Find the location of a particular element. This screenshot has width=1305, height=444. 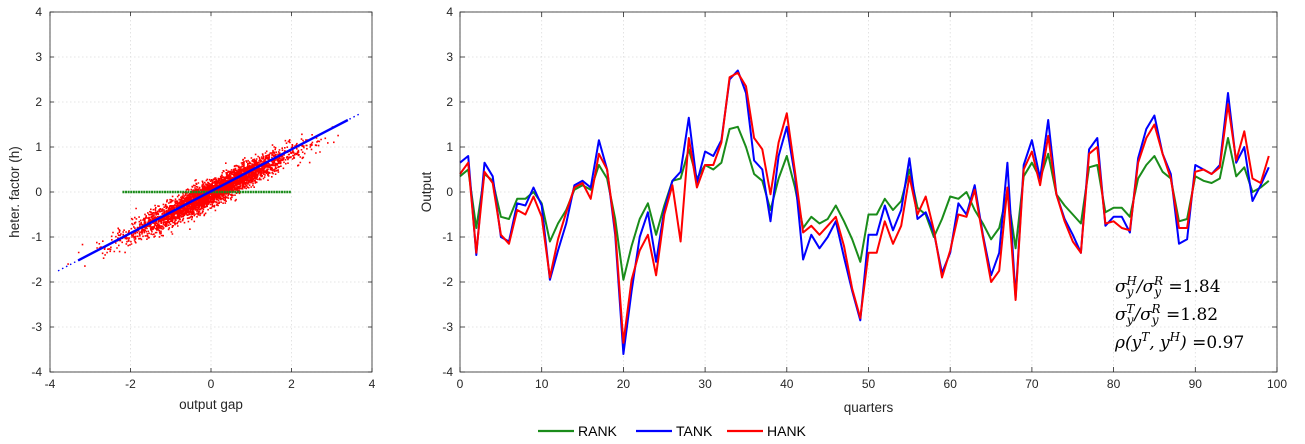

fit-line is located at coordinates (209, 192).